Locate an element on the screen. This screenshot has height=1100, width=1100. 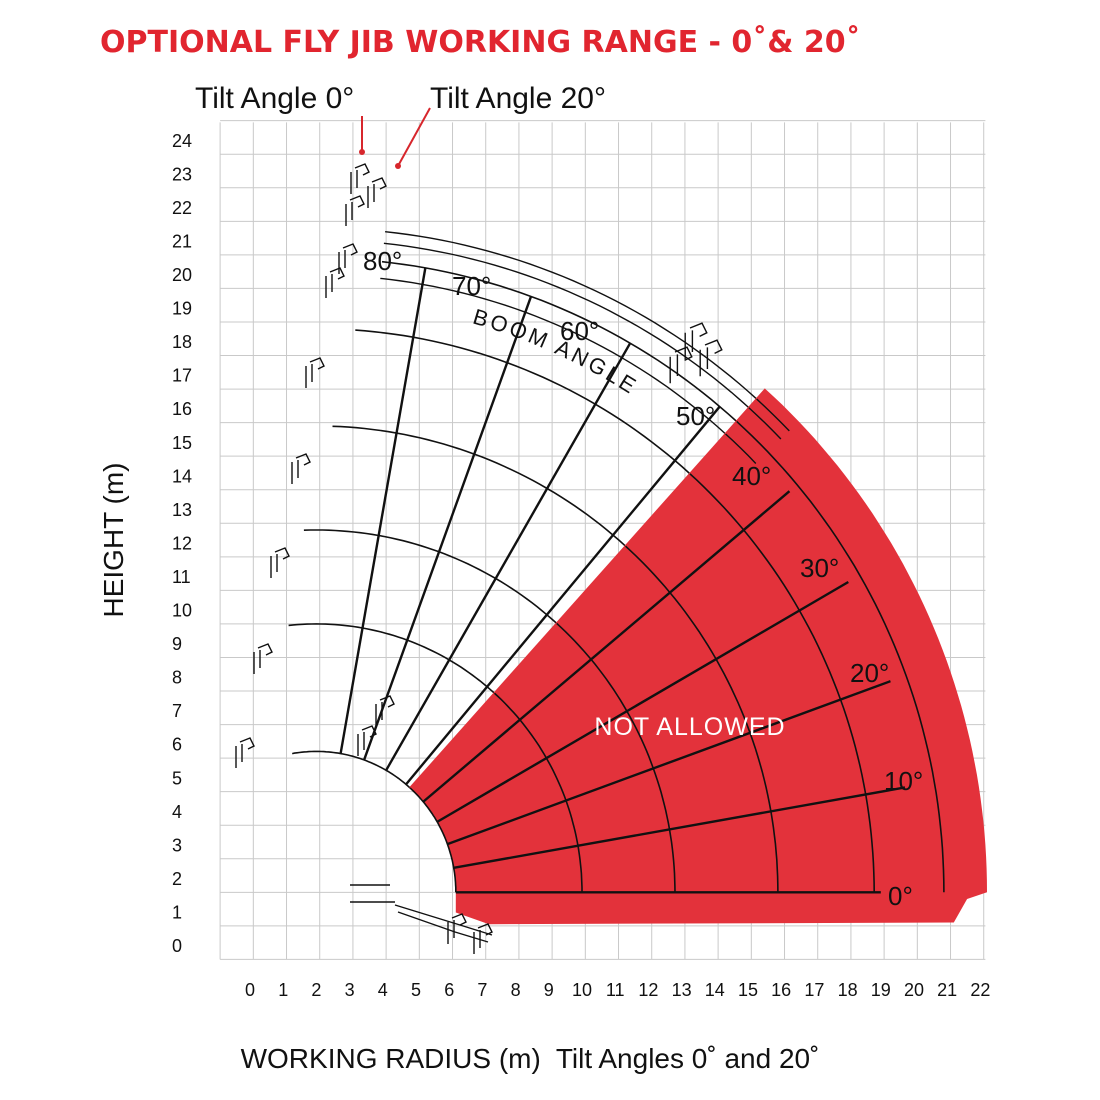
x-tick-label: 13 is located at coordinates (682, 990).